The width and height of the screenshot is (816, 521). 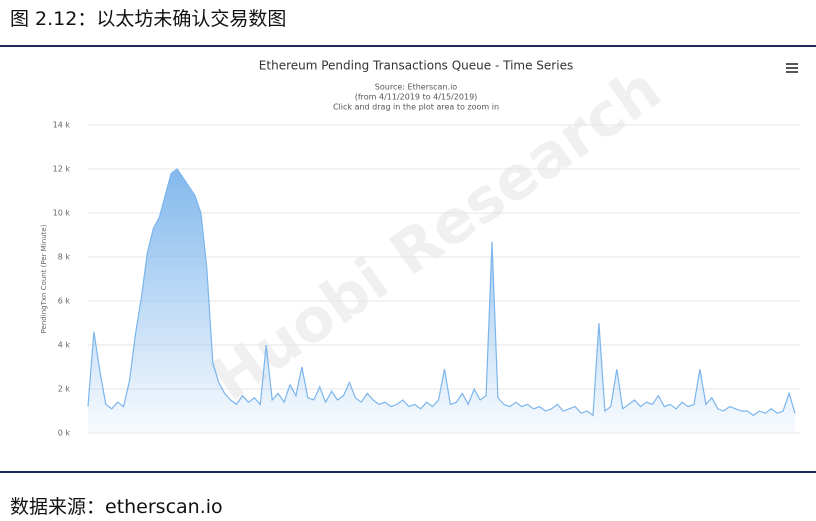 What do you see at coordinates (62, 169) in the screenshot?
I see `y-tick-label: 12 k` at bounding box center [62, 169].